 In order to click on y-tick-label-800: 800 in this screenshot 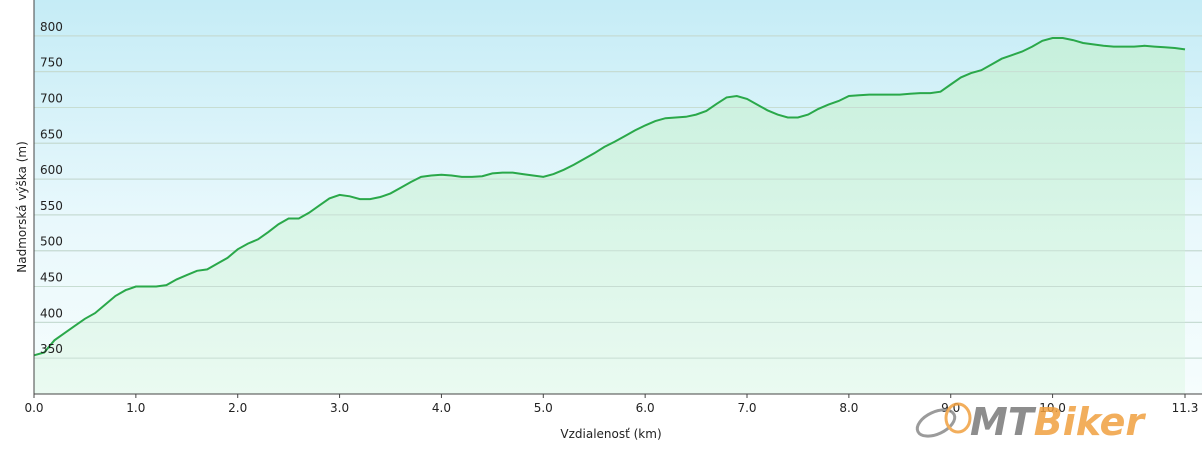, I will do `click(51, 27)`.